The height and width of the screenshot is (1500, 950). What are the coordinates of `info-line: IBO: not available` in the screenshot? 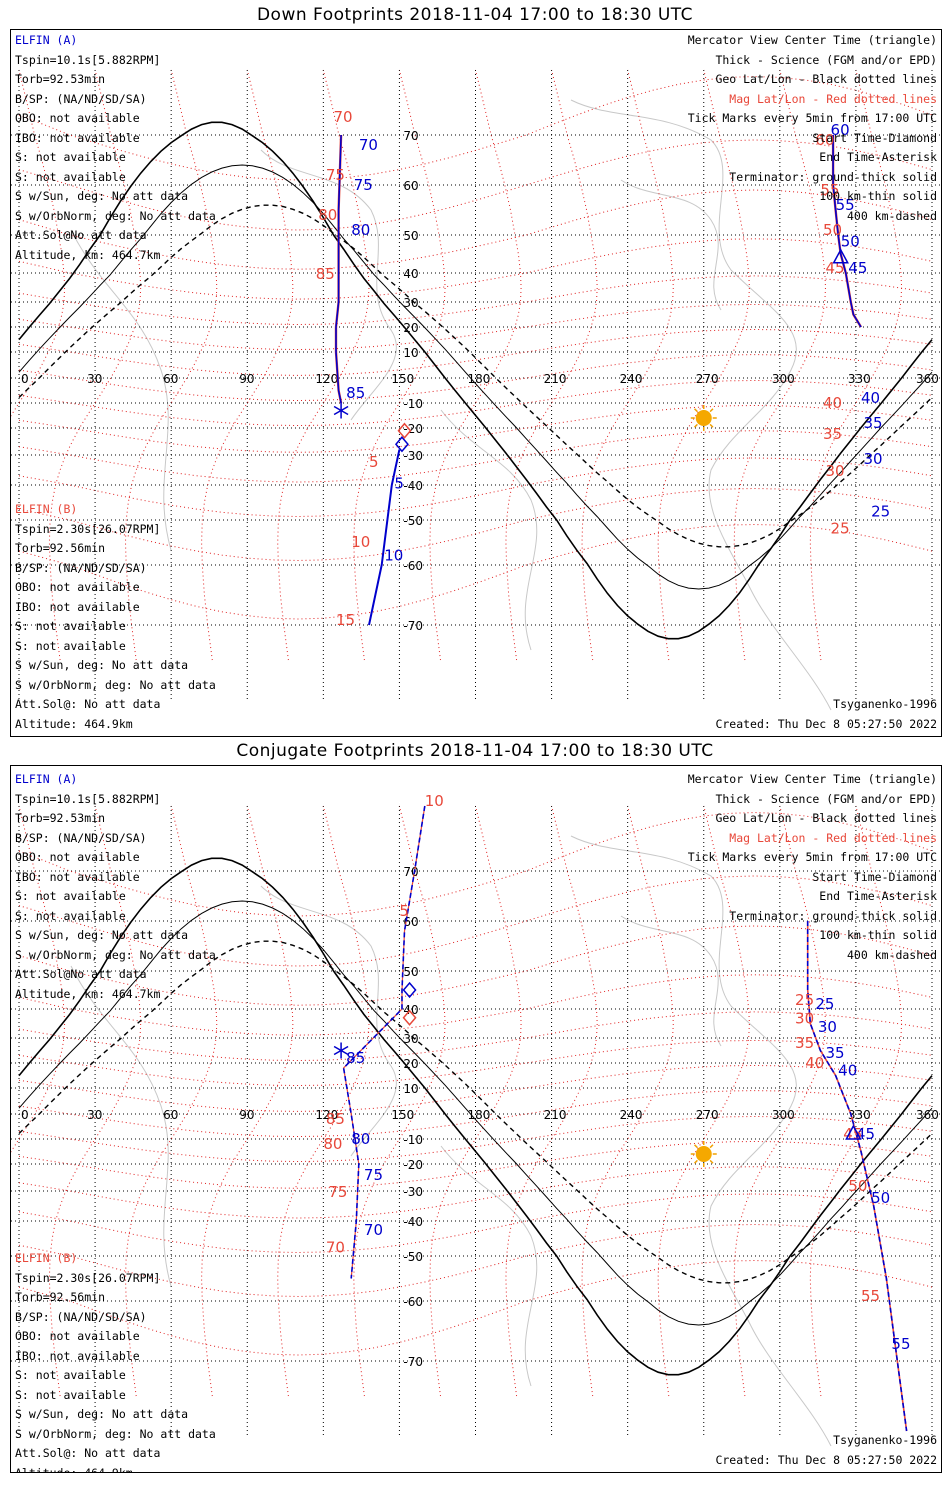 It's located at (77, 1355).